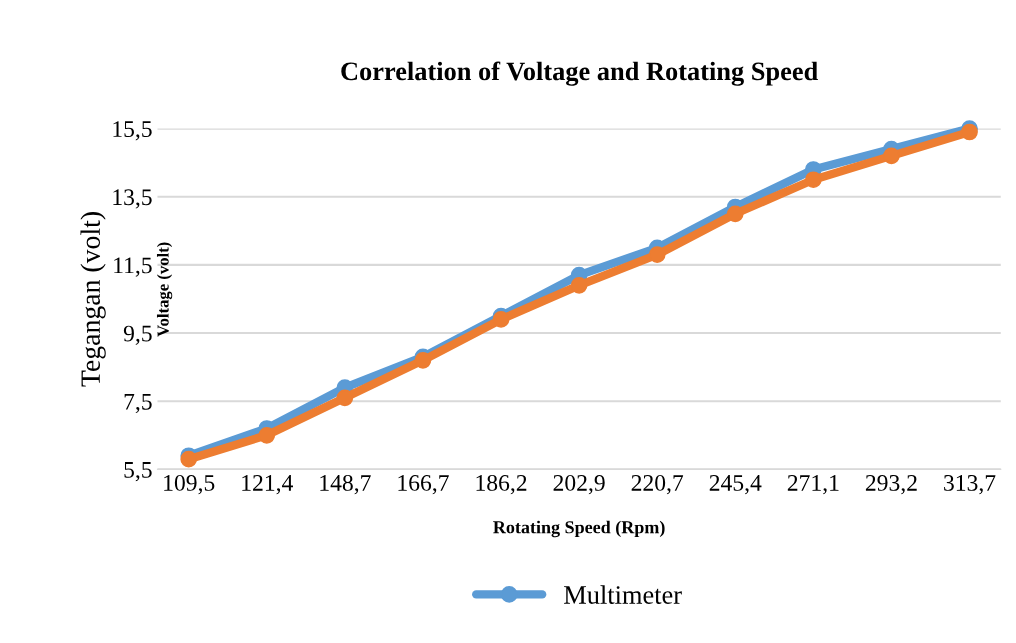  Describe the element at coordinates (657, 484) in the screenshot. I see `x-tick-label: 220,7` at that location.